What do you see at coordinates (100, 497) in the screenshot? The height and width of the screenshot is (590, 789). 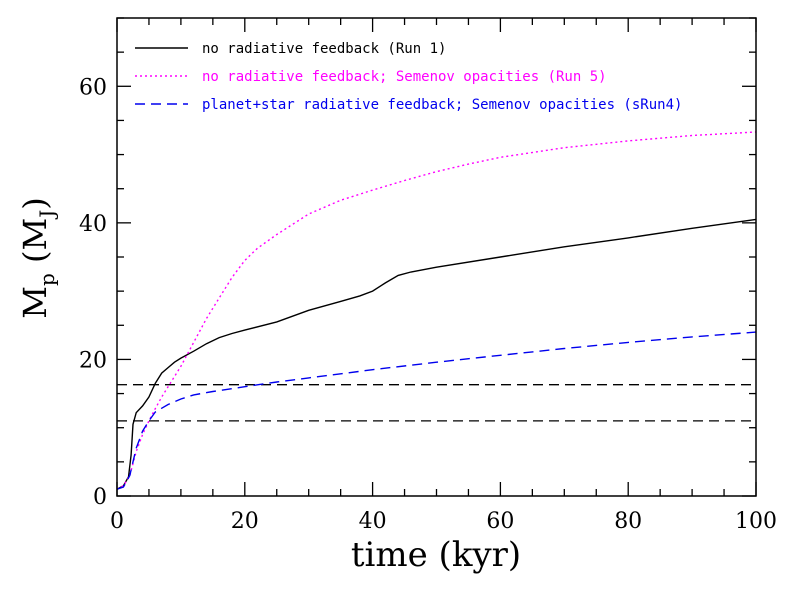 I see `y-tick-label: 0` at bounding box center [100, 497].